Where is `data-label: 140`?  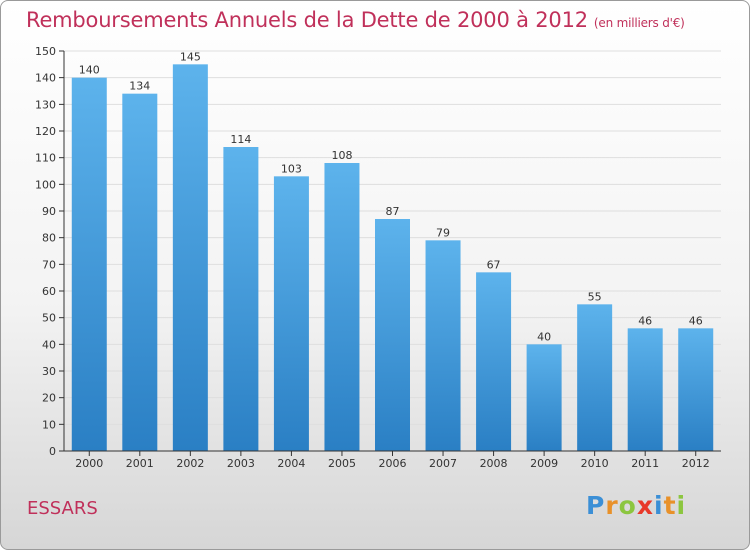
data-label: 140 is located at coordinates (89, 70).